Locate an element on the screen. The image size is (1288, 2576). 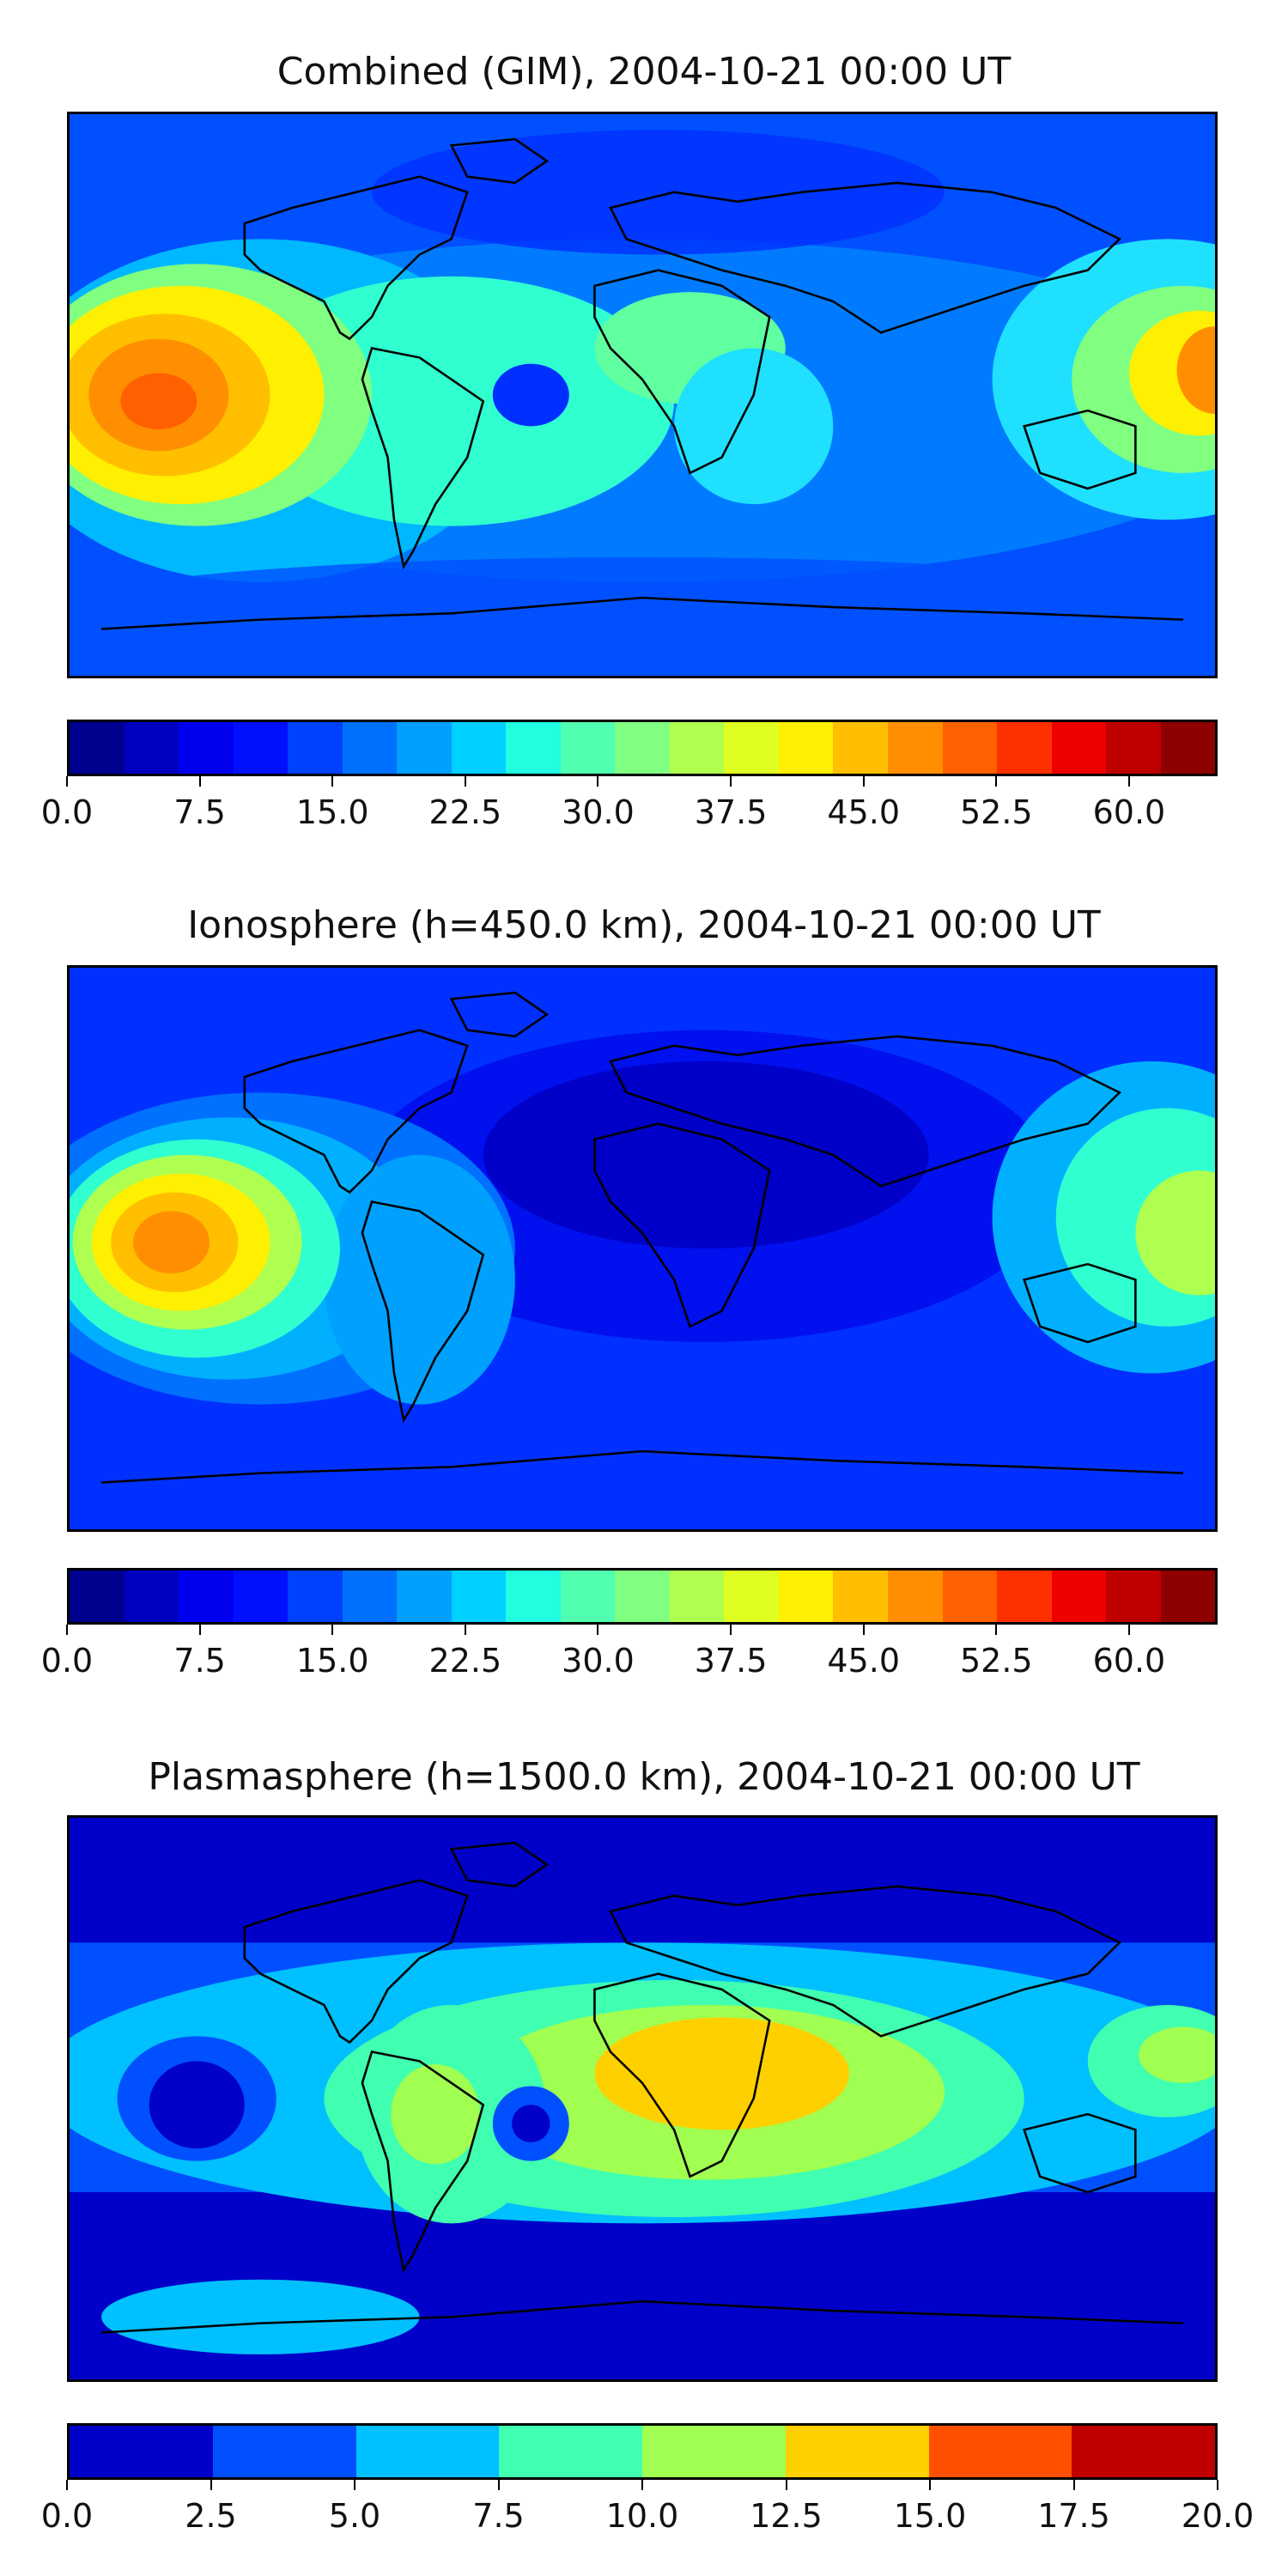
panel-title-combined: Combined (GIM), 2004-10-21 00:00 UT is located at coordinates (644, 72).